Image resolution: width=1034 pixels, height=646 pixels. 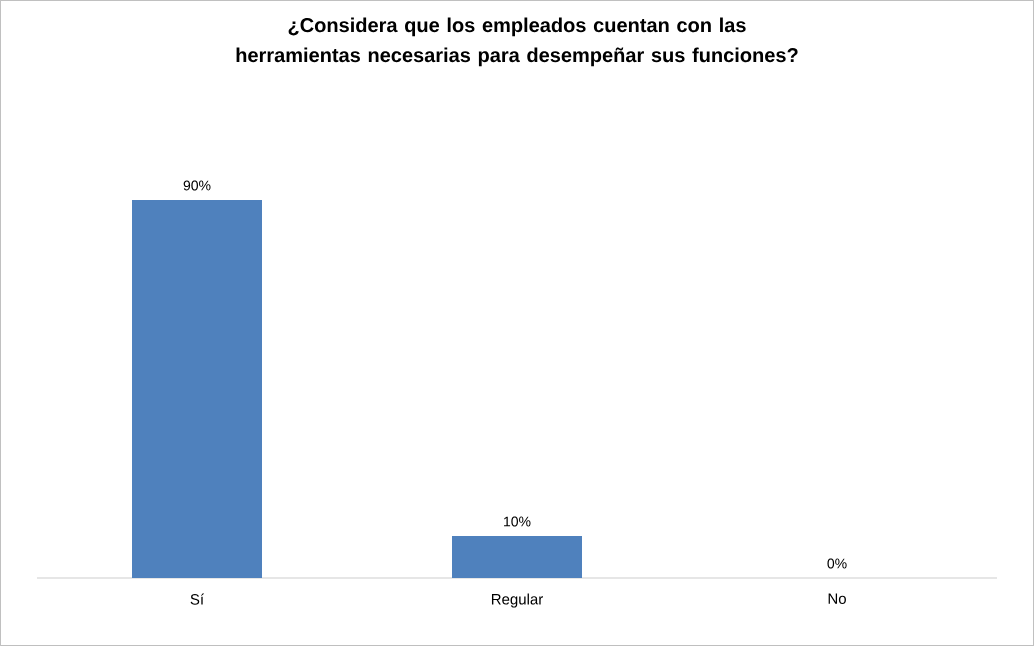 I want to click on data-label: 90%, so click(x=197, y=185).